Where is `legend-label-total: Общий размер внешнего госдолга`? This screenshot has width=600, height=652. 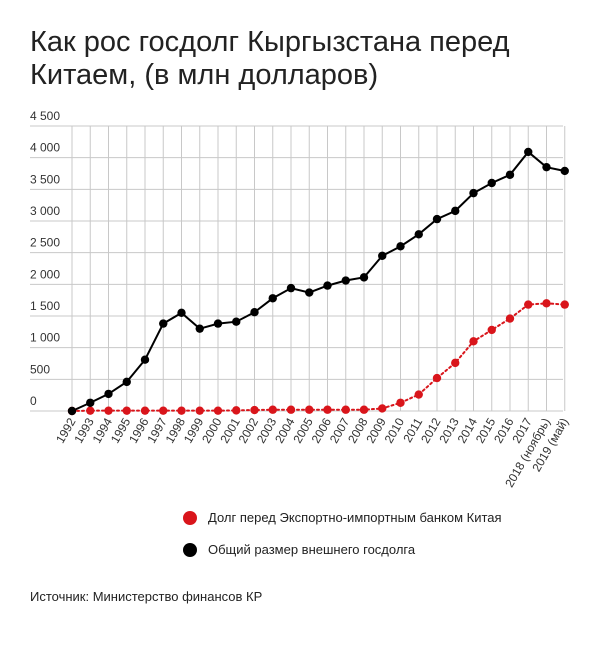
legend-label-total: Общий размер внешнего госдолга is located at coordinates (312, 549).